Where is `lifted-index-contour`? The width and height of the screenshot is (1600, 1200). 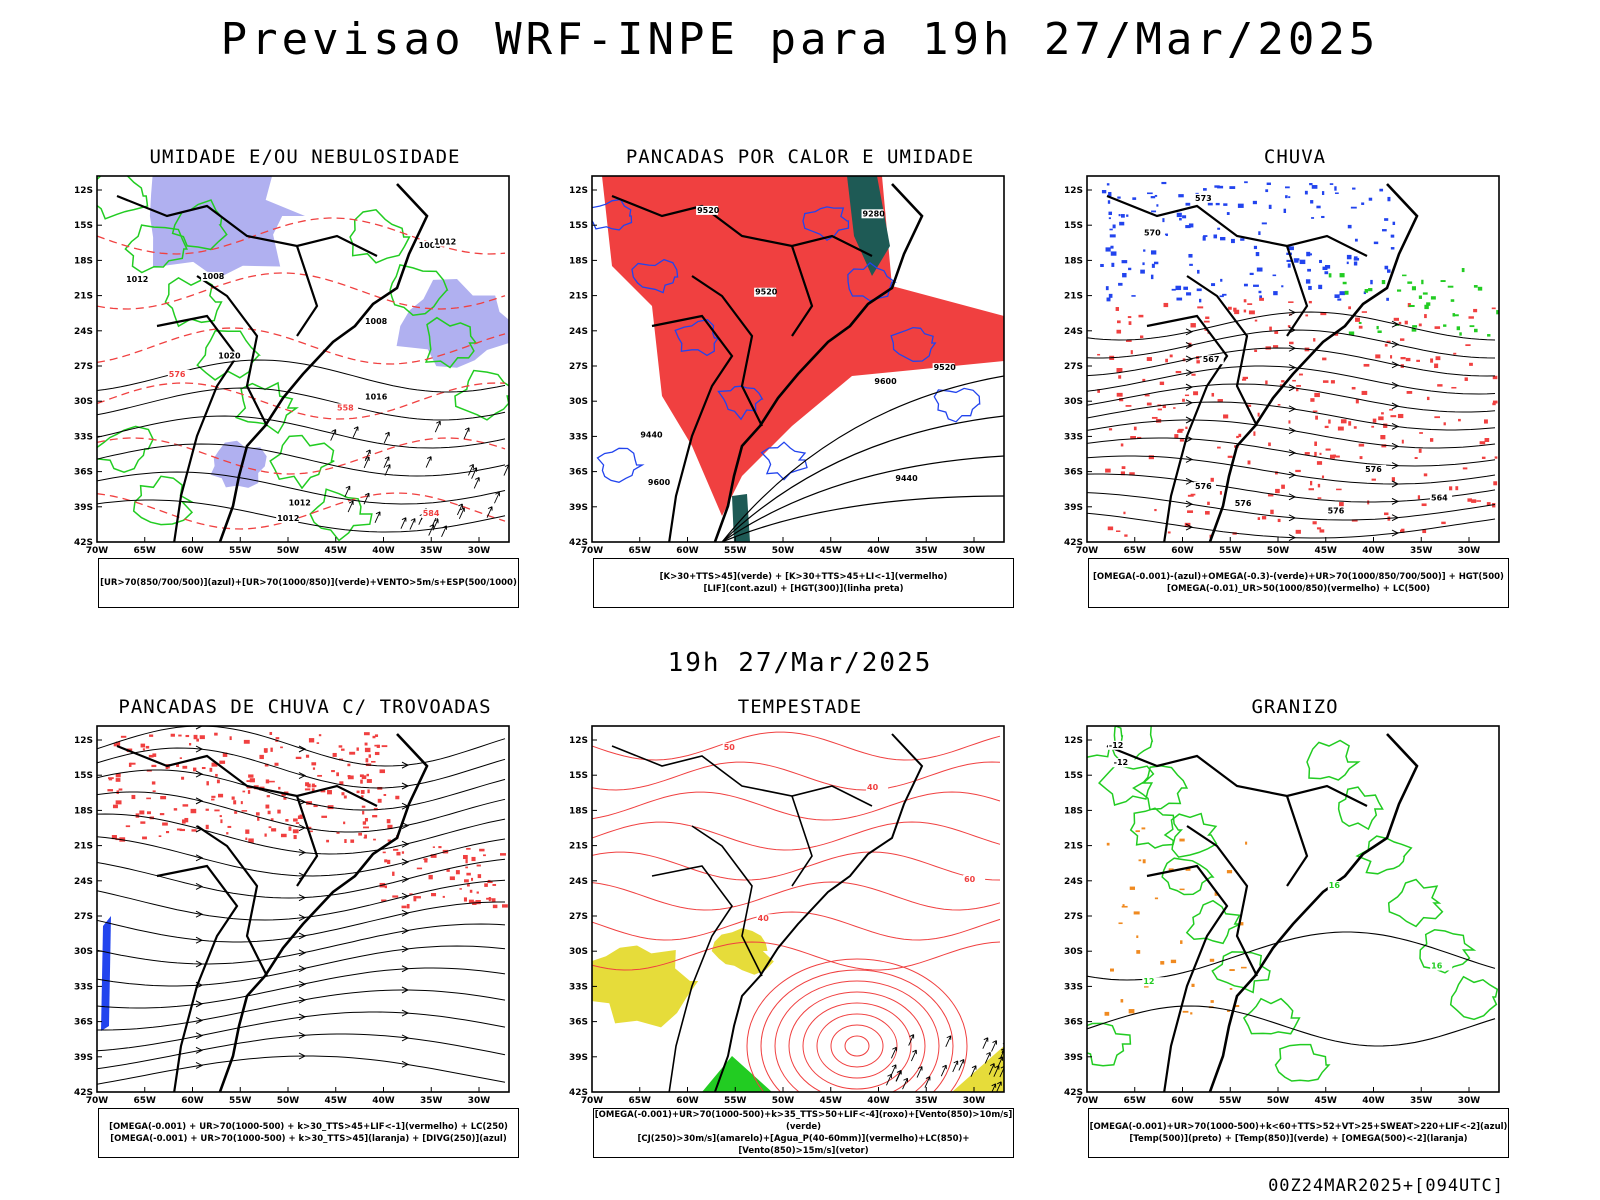 lifted-index-contour is located at coordinates (655, 276).